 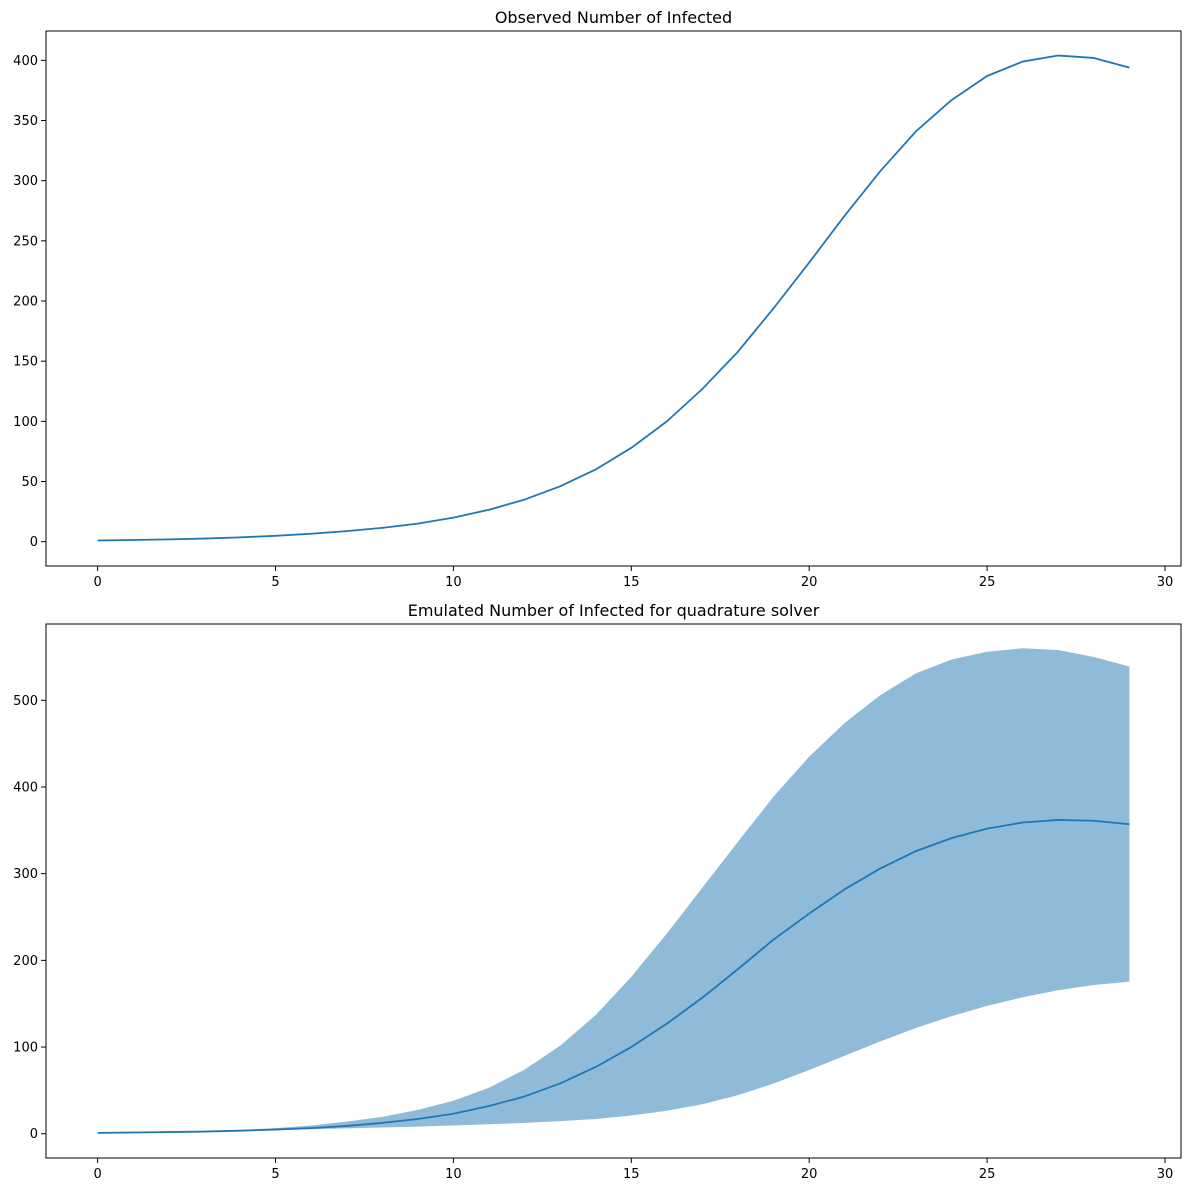 What do you see at coordinates (97, 1174) in the screenshot?
I see `emulated-x-tick-label: 0` at bounding box center [97, 1174].